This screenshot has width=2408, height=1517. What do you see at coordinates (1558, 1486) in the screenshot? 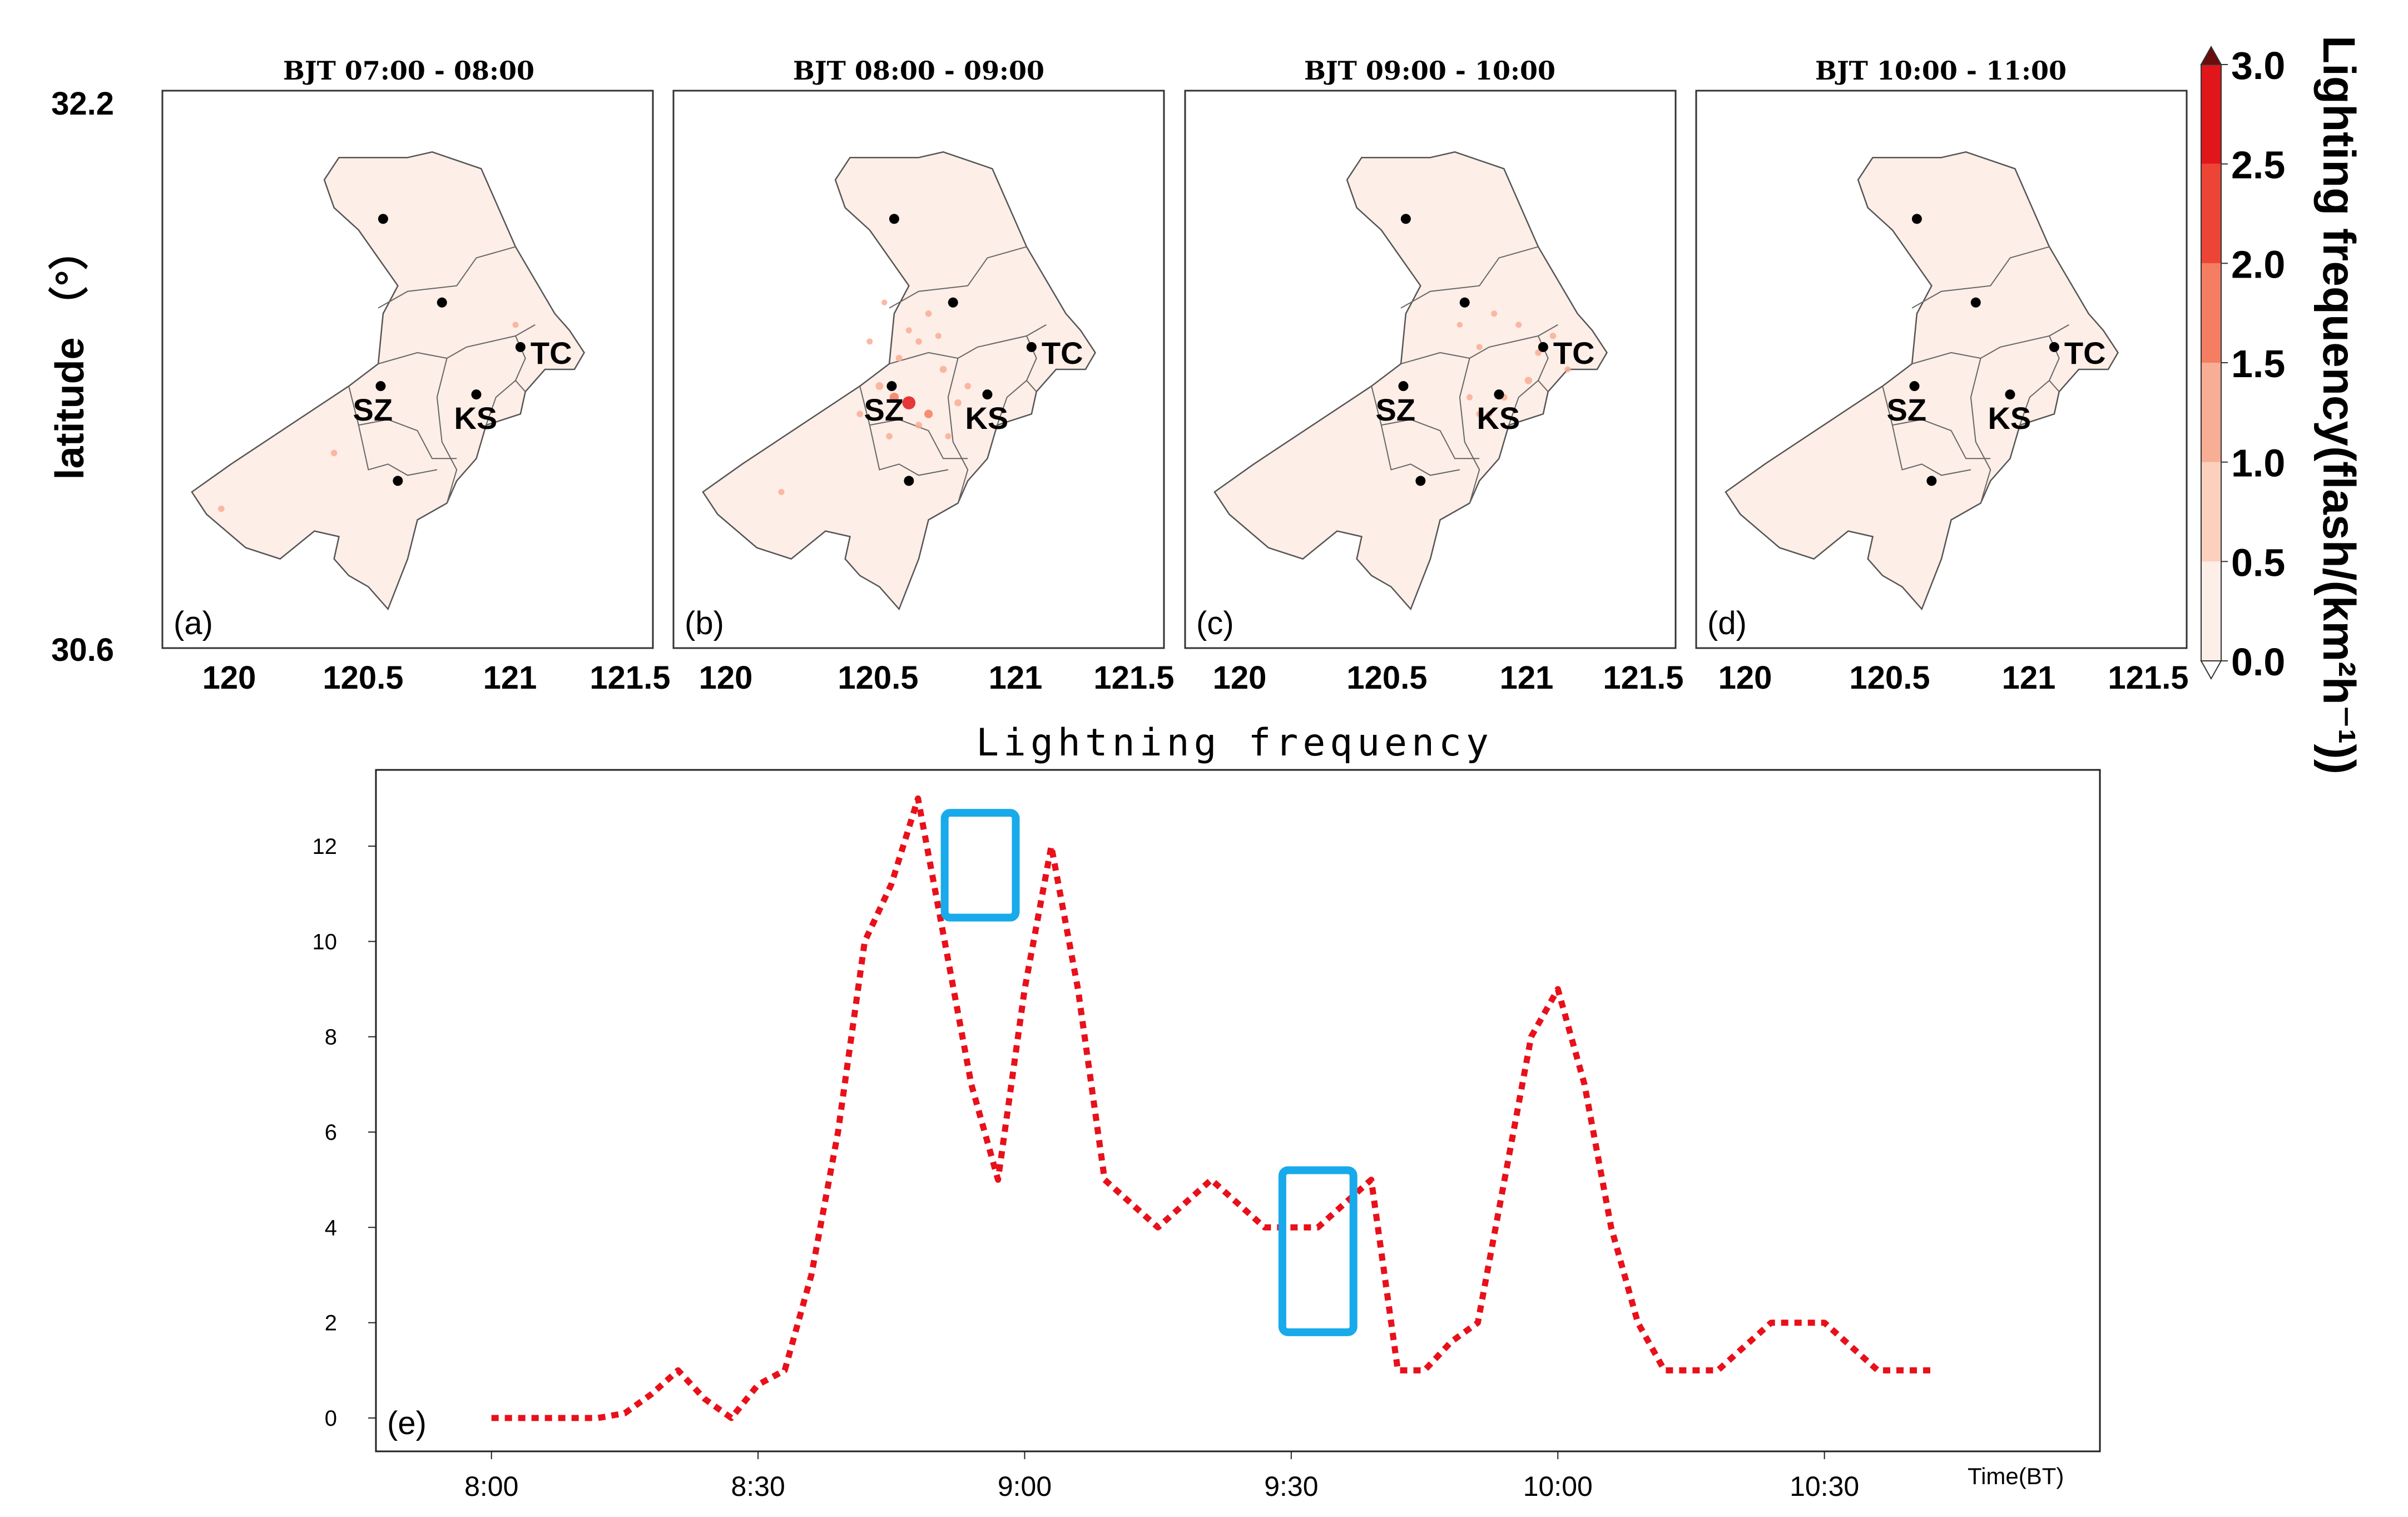
I see `x-tick-label: 10:00` at bounding box center [1558, 1486].